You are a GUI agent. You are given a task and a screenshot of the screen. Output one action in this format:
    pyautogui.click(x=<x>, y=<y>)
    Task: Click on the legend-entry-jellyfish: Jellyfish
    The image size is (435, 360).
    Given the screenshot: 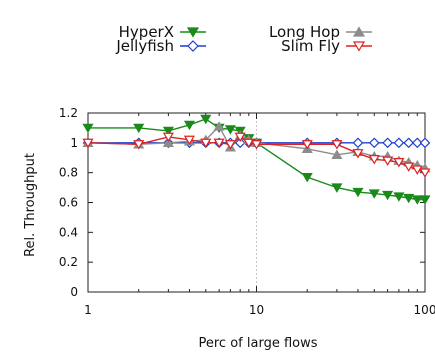 What is the action you would take?
    pyautogui.click(x=160, y=46)
    